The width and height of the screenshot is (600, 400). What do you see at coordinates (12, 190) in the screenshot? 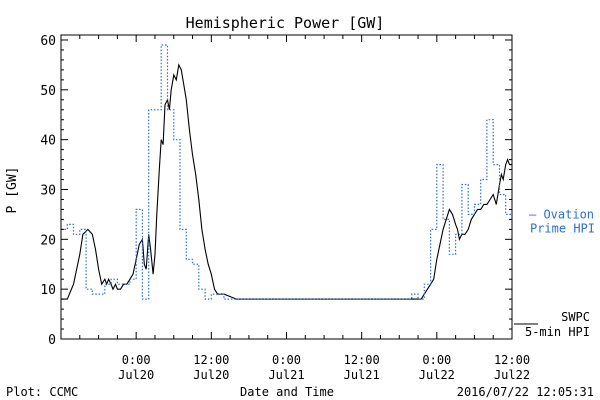
I see `y-axis-label: P [GW]` at bounding box center [12, 190].